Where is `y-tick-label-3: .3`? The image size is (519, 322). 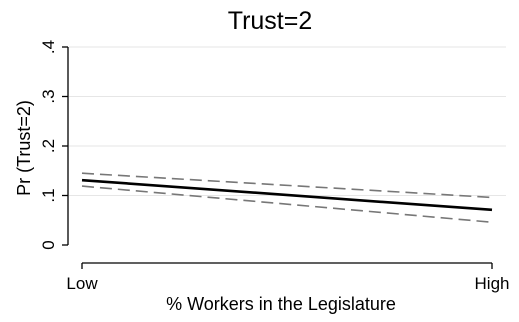 y-tick-label-3: .3 is located at coordinates (48, 96).